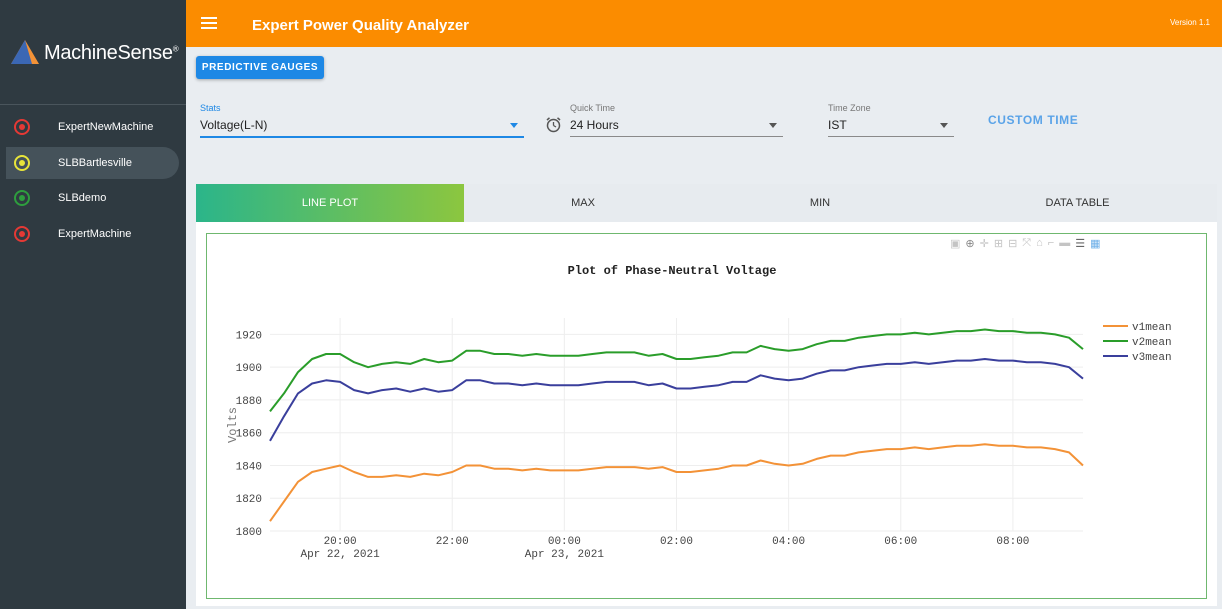 The width and height of the screenshot is (1222, 609). I want to click on home-icon: ⌂, so click(1039, 243).